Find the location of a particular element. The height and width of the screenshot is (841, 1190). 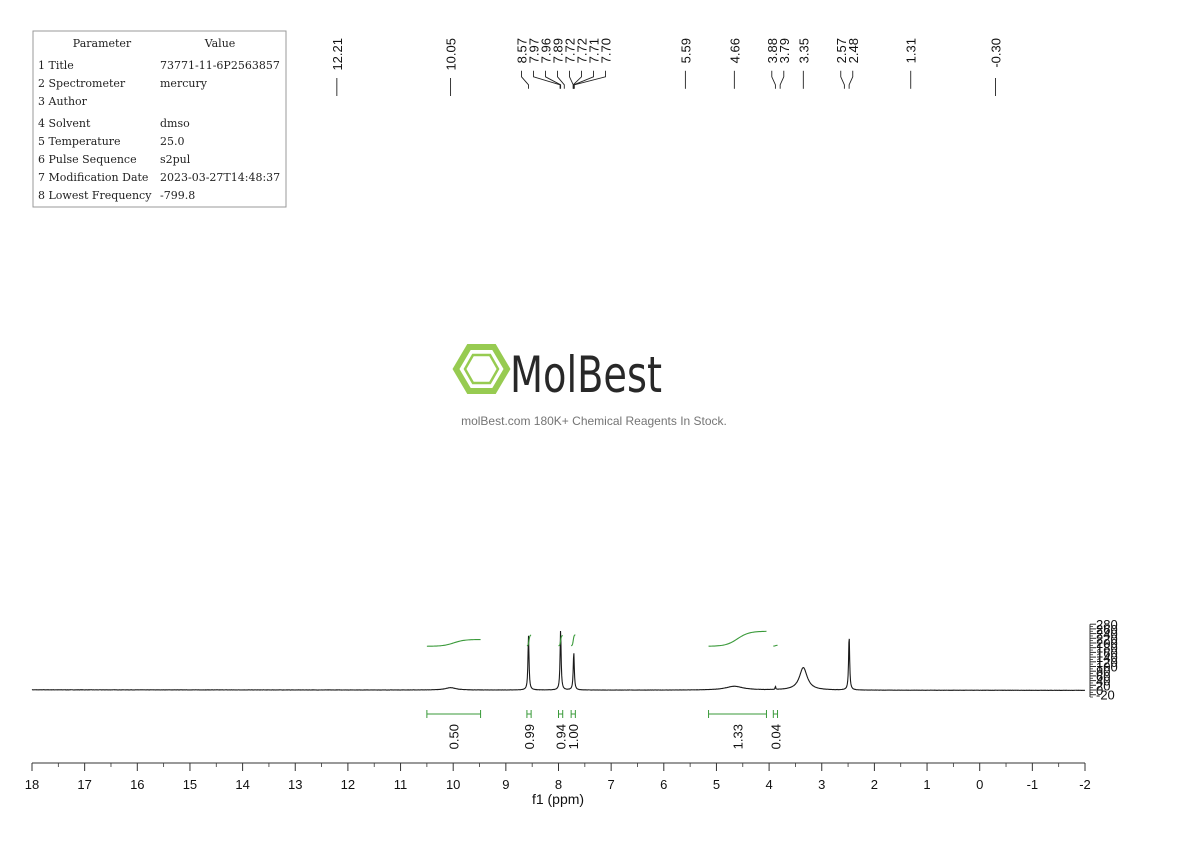

y-tick-label: 20 is located at coordinates (1103, 685).